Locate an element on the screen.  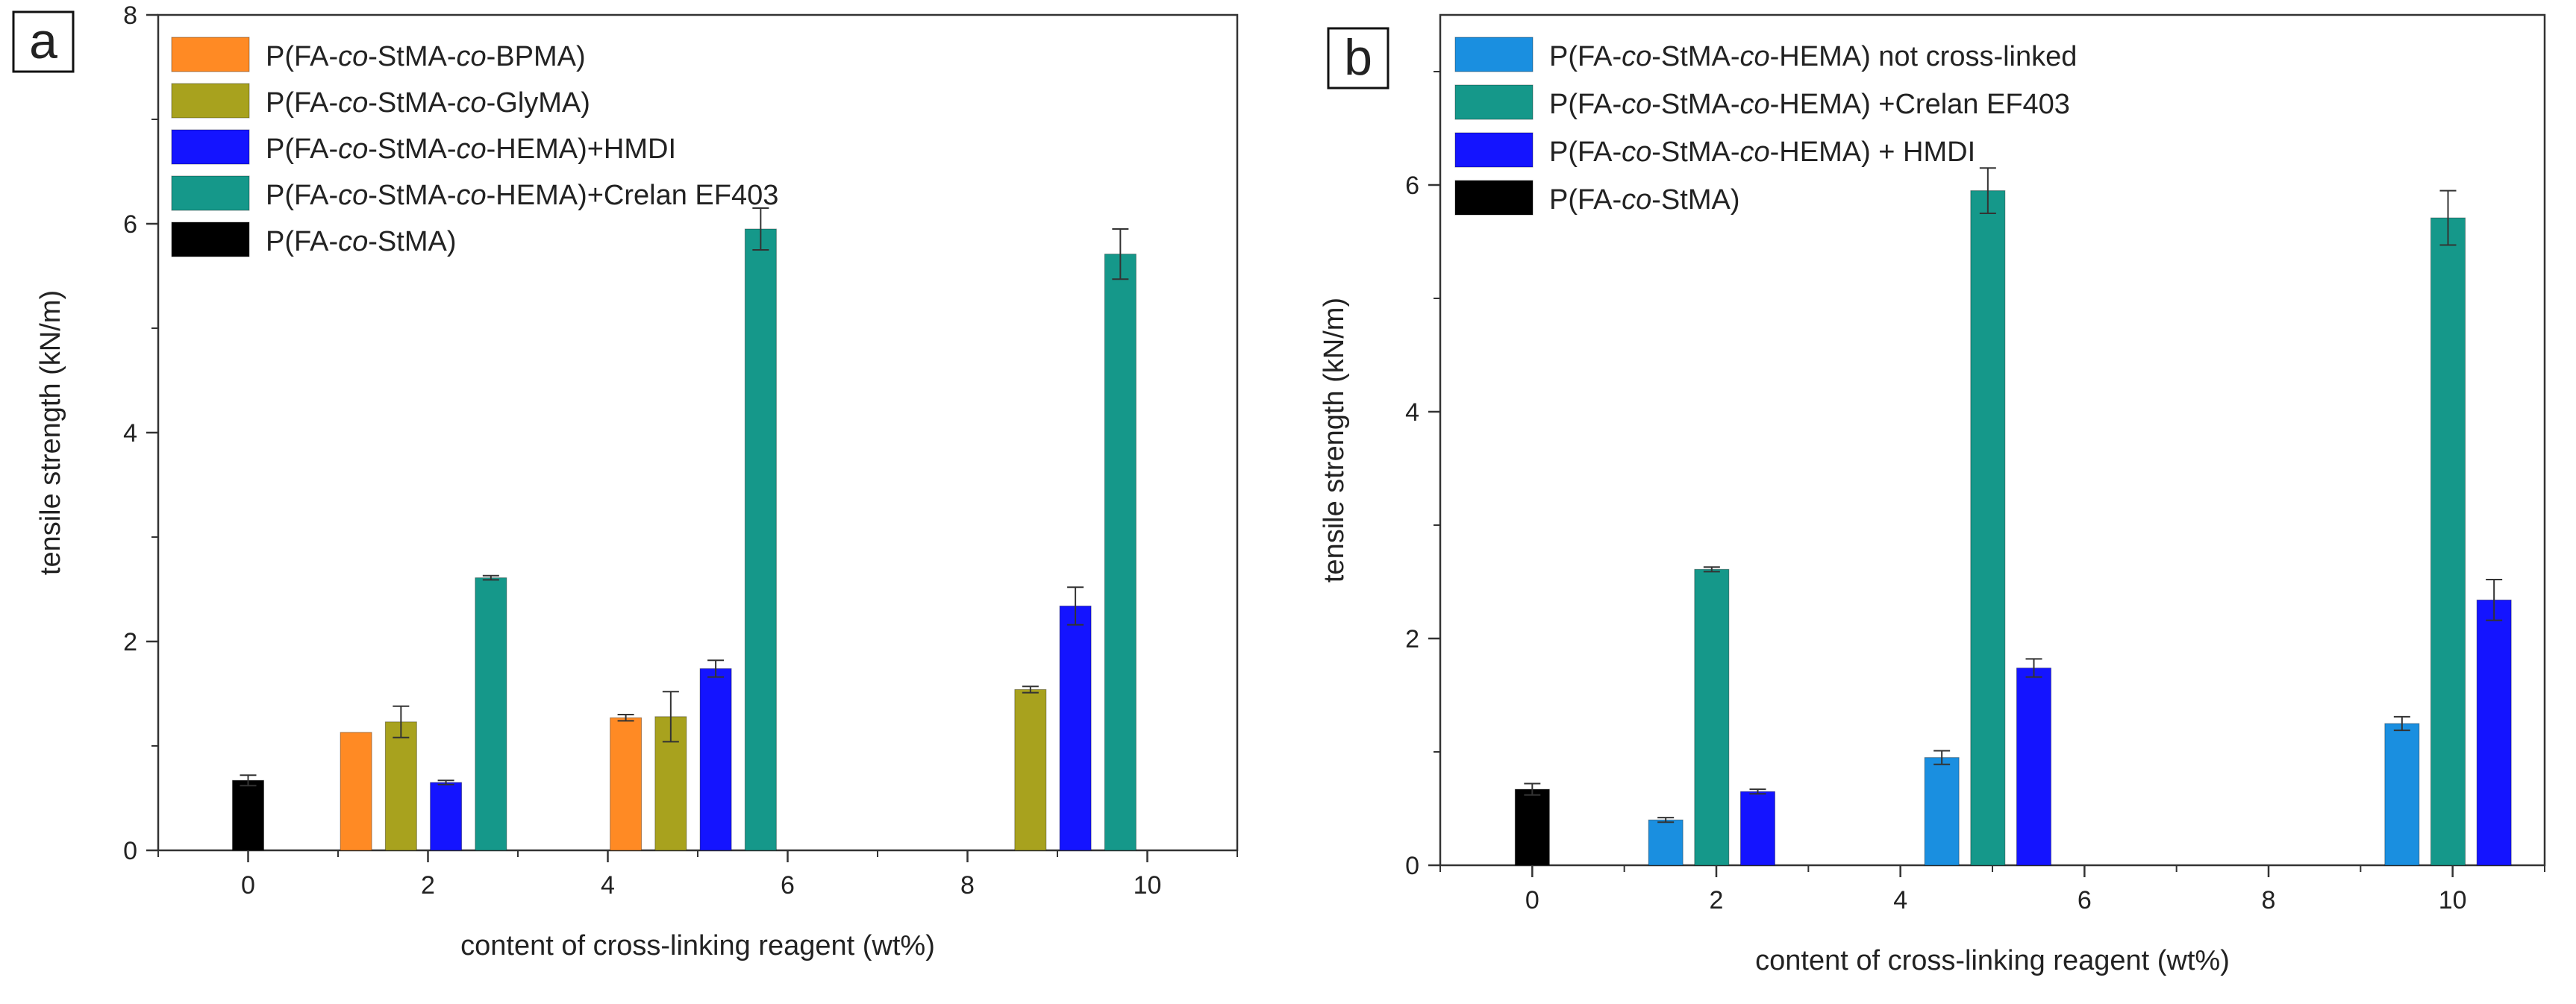
legend-entry-3: P(FA-co-StMA) is located at coordinates (1644, 200).